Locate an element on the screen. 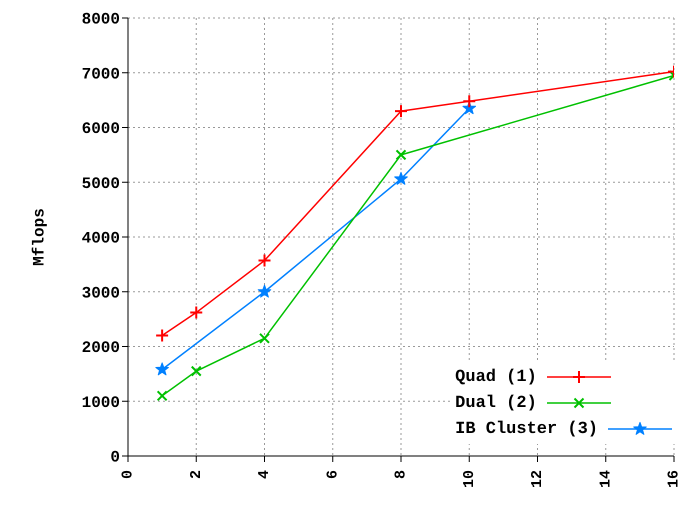 This screenshot has height=514, width=700. y-tick-label: 5000 is located at coordinates (101, 183).